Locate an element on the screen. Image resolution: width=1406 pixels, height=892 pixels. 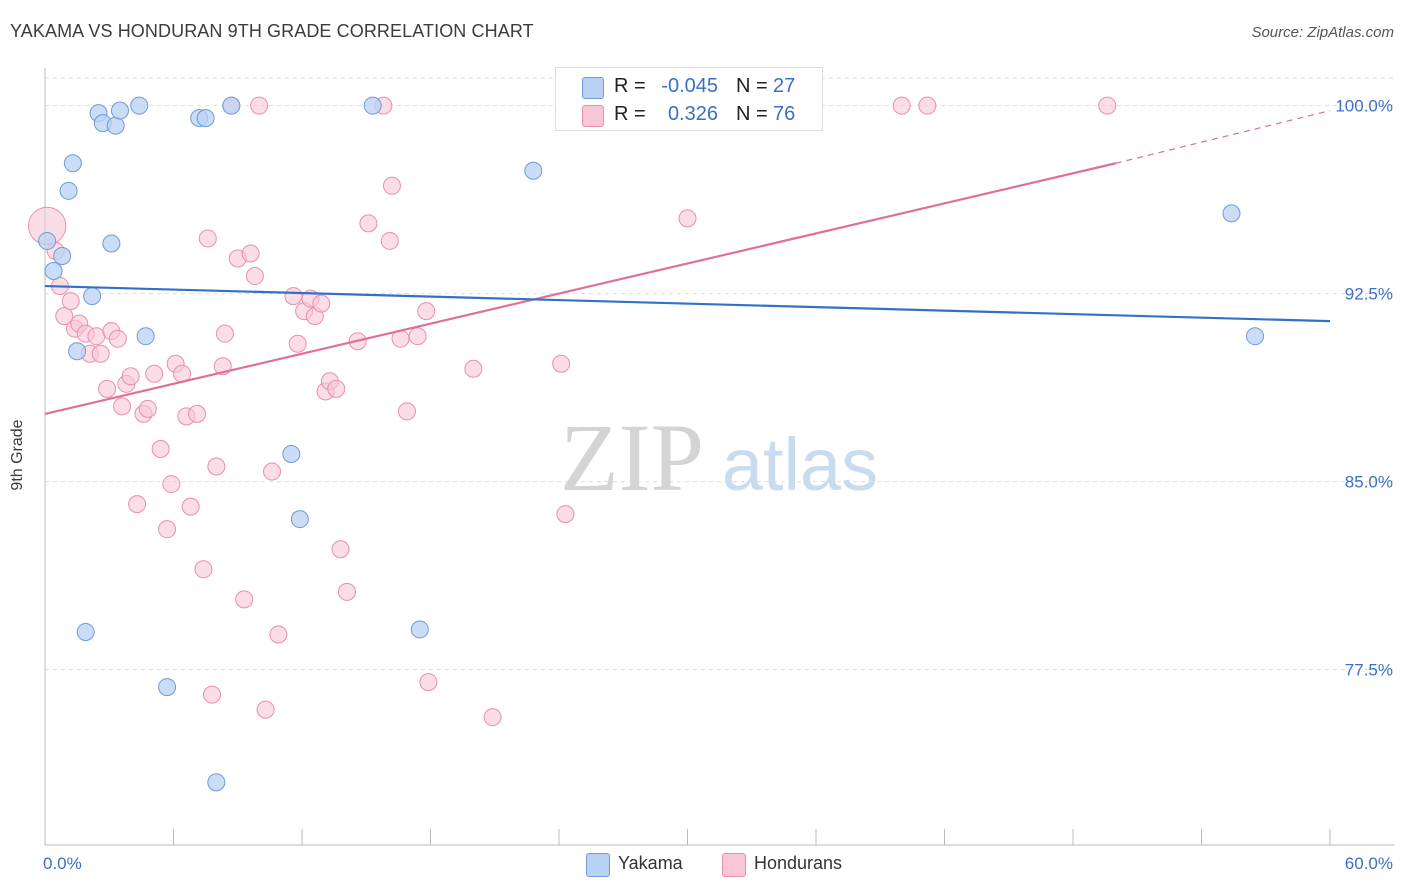
y-tick-labels: 77.5% 85.0% 92.5% 100.0% is located at coordinates (1364, 388).